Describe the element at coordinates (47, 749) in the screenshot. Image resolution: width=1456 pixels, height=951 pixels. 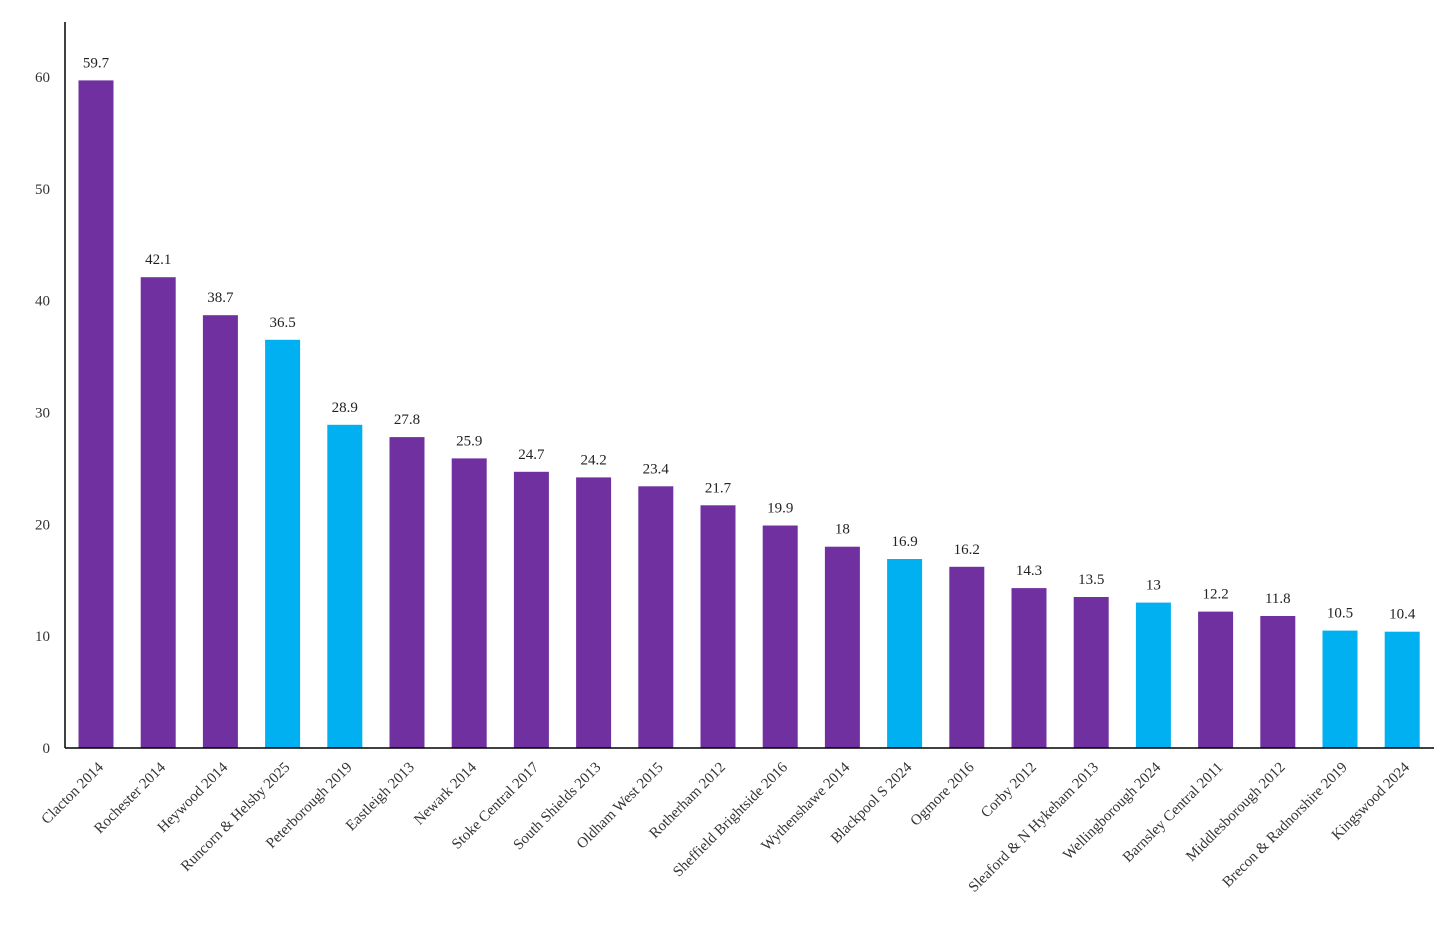
I see `y-tick-label: 0` at that location.